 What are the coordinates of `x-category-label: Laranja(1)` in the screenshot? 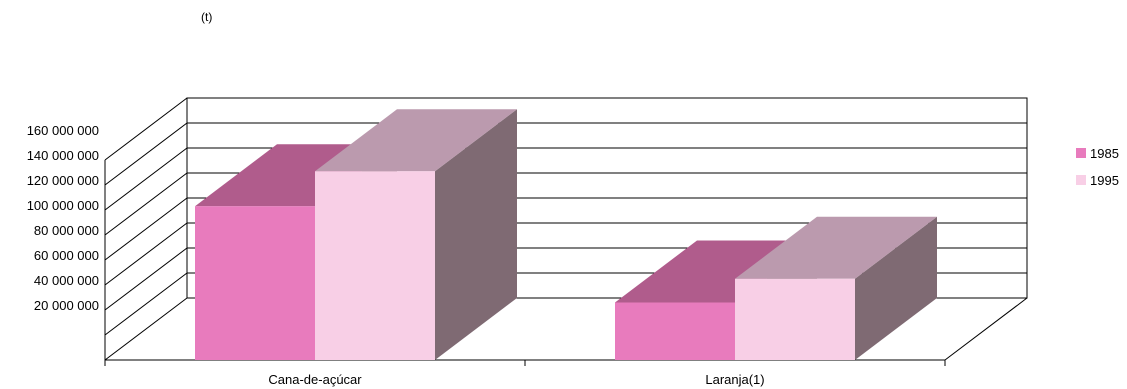 It's located at (734, 379).